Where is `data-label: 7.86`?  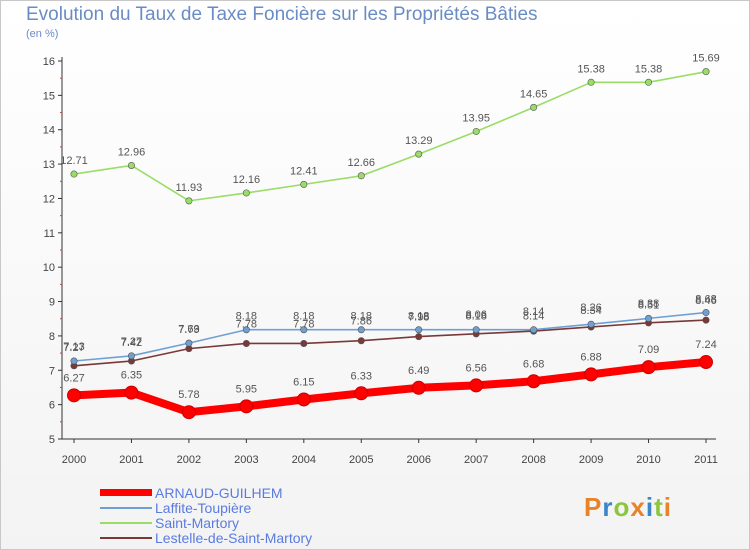 data-label: 7.86 is located at coordinates (361, 322).